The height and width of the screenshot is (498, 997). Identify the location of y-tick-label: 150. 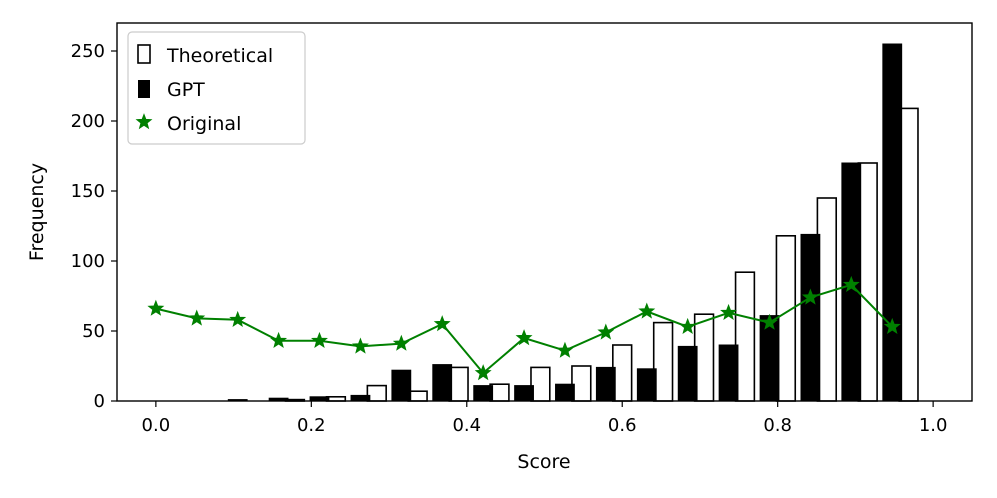
(88, 191).